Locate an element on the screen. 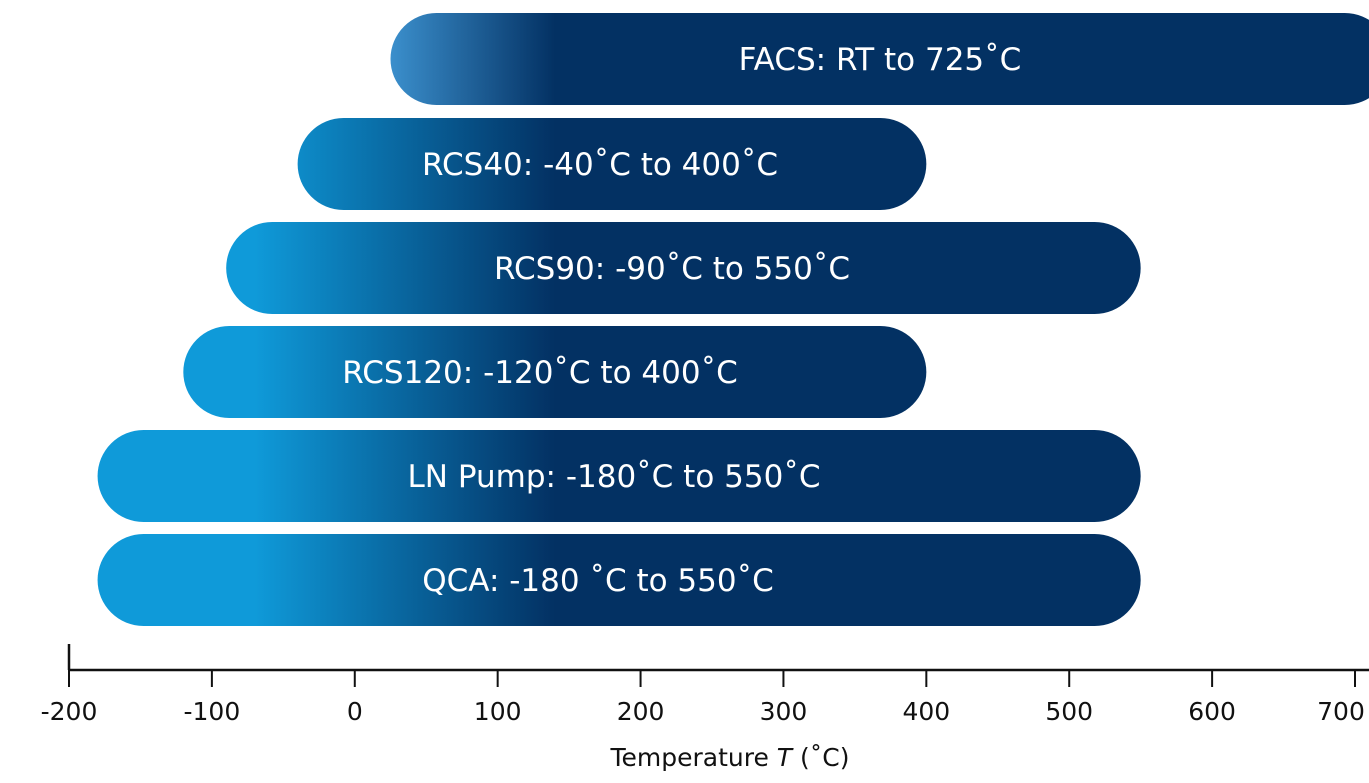  x-tick-label: 100 is located at coordinates (498, 711).